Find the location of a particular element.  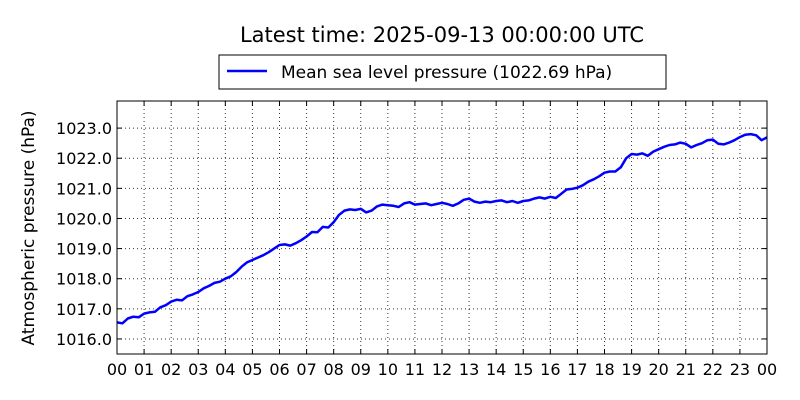

x-tick-label: 23 is located at coordinates (740, 369).